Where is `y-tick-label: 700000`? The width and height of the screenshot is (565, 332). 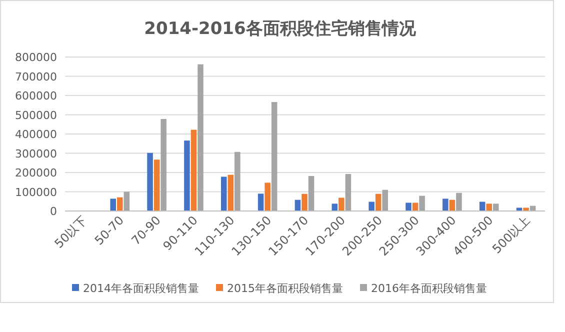
y-tick-label: 700000 is located at coordinates (36, 77).